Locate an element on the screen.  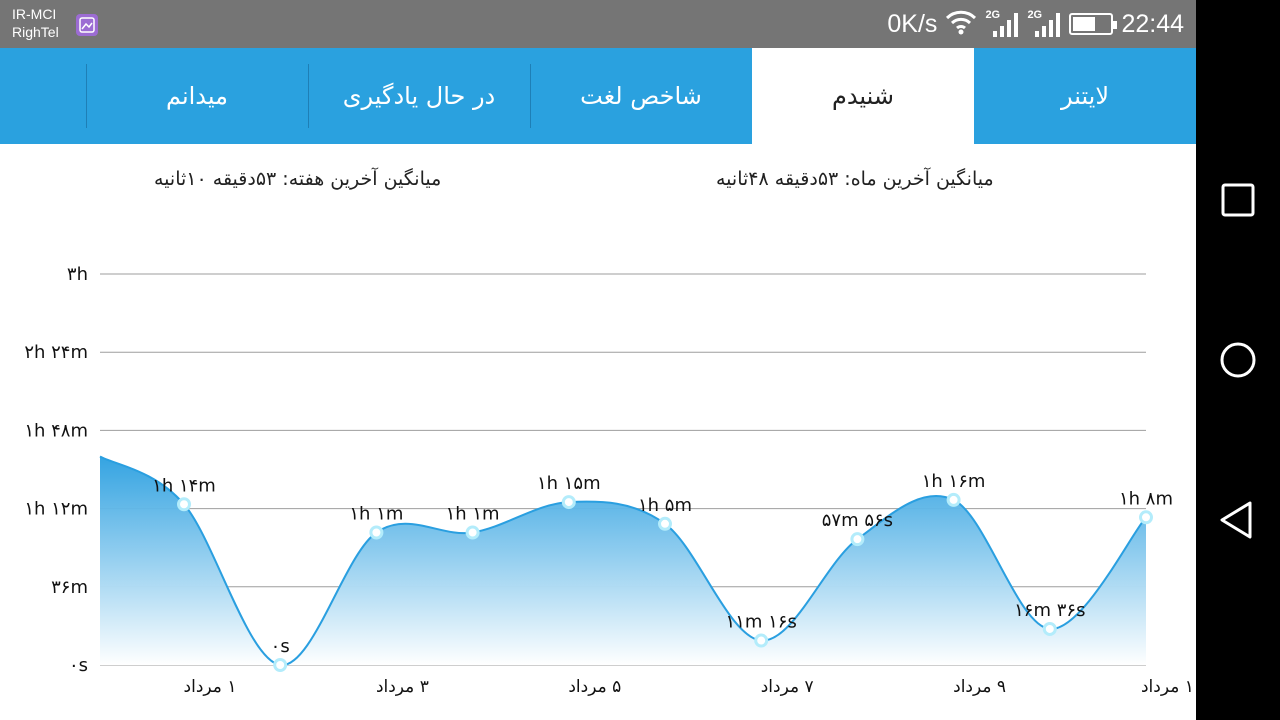
gallery-notification-icon is located at coordinates (87, 25).